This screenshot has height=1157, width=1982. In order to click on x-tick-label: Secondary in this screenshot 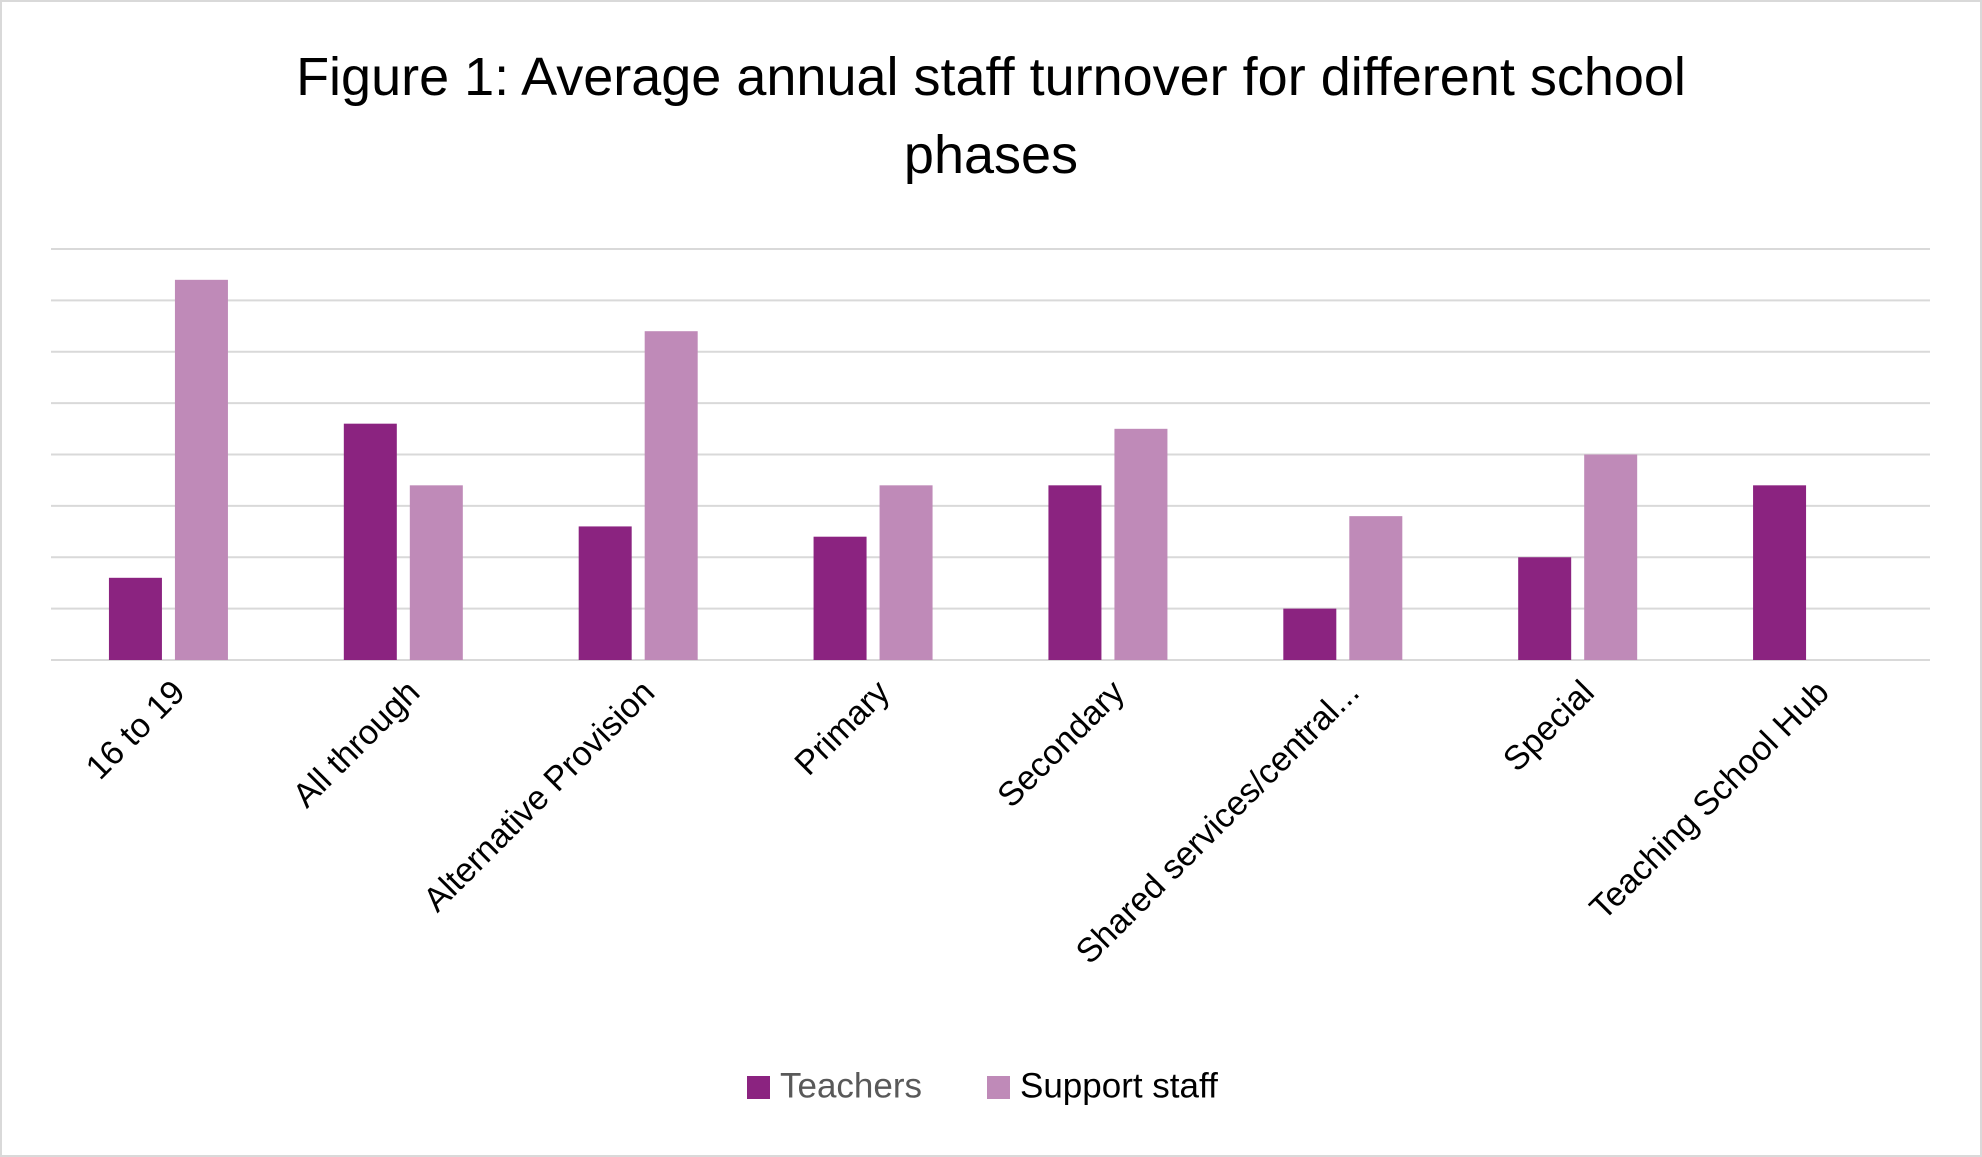, I will do `click(1061, 744)`.